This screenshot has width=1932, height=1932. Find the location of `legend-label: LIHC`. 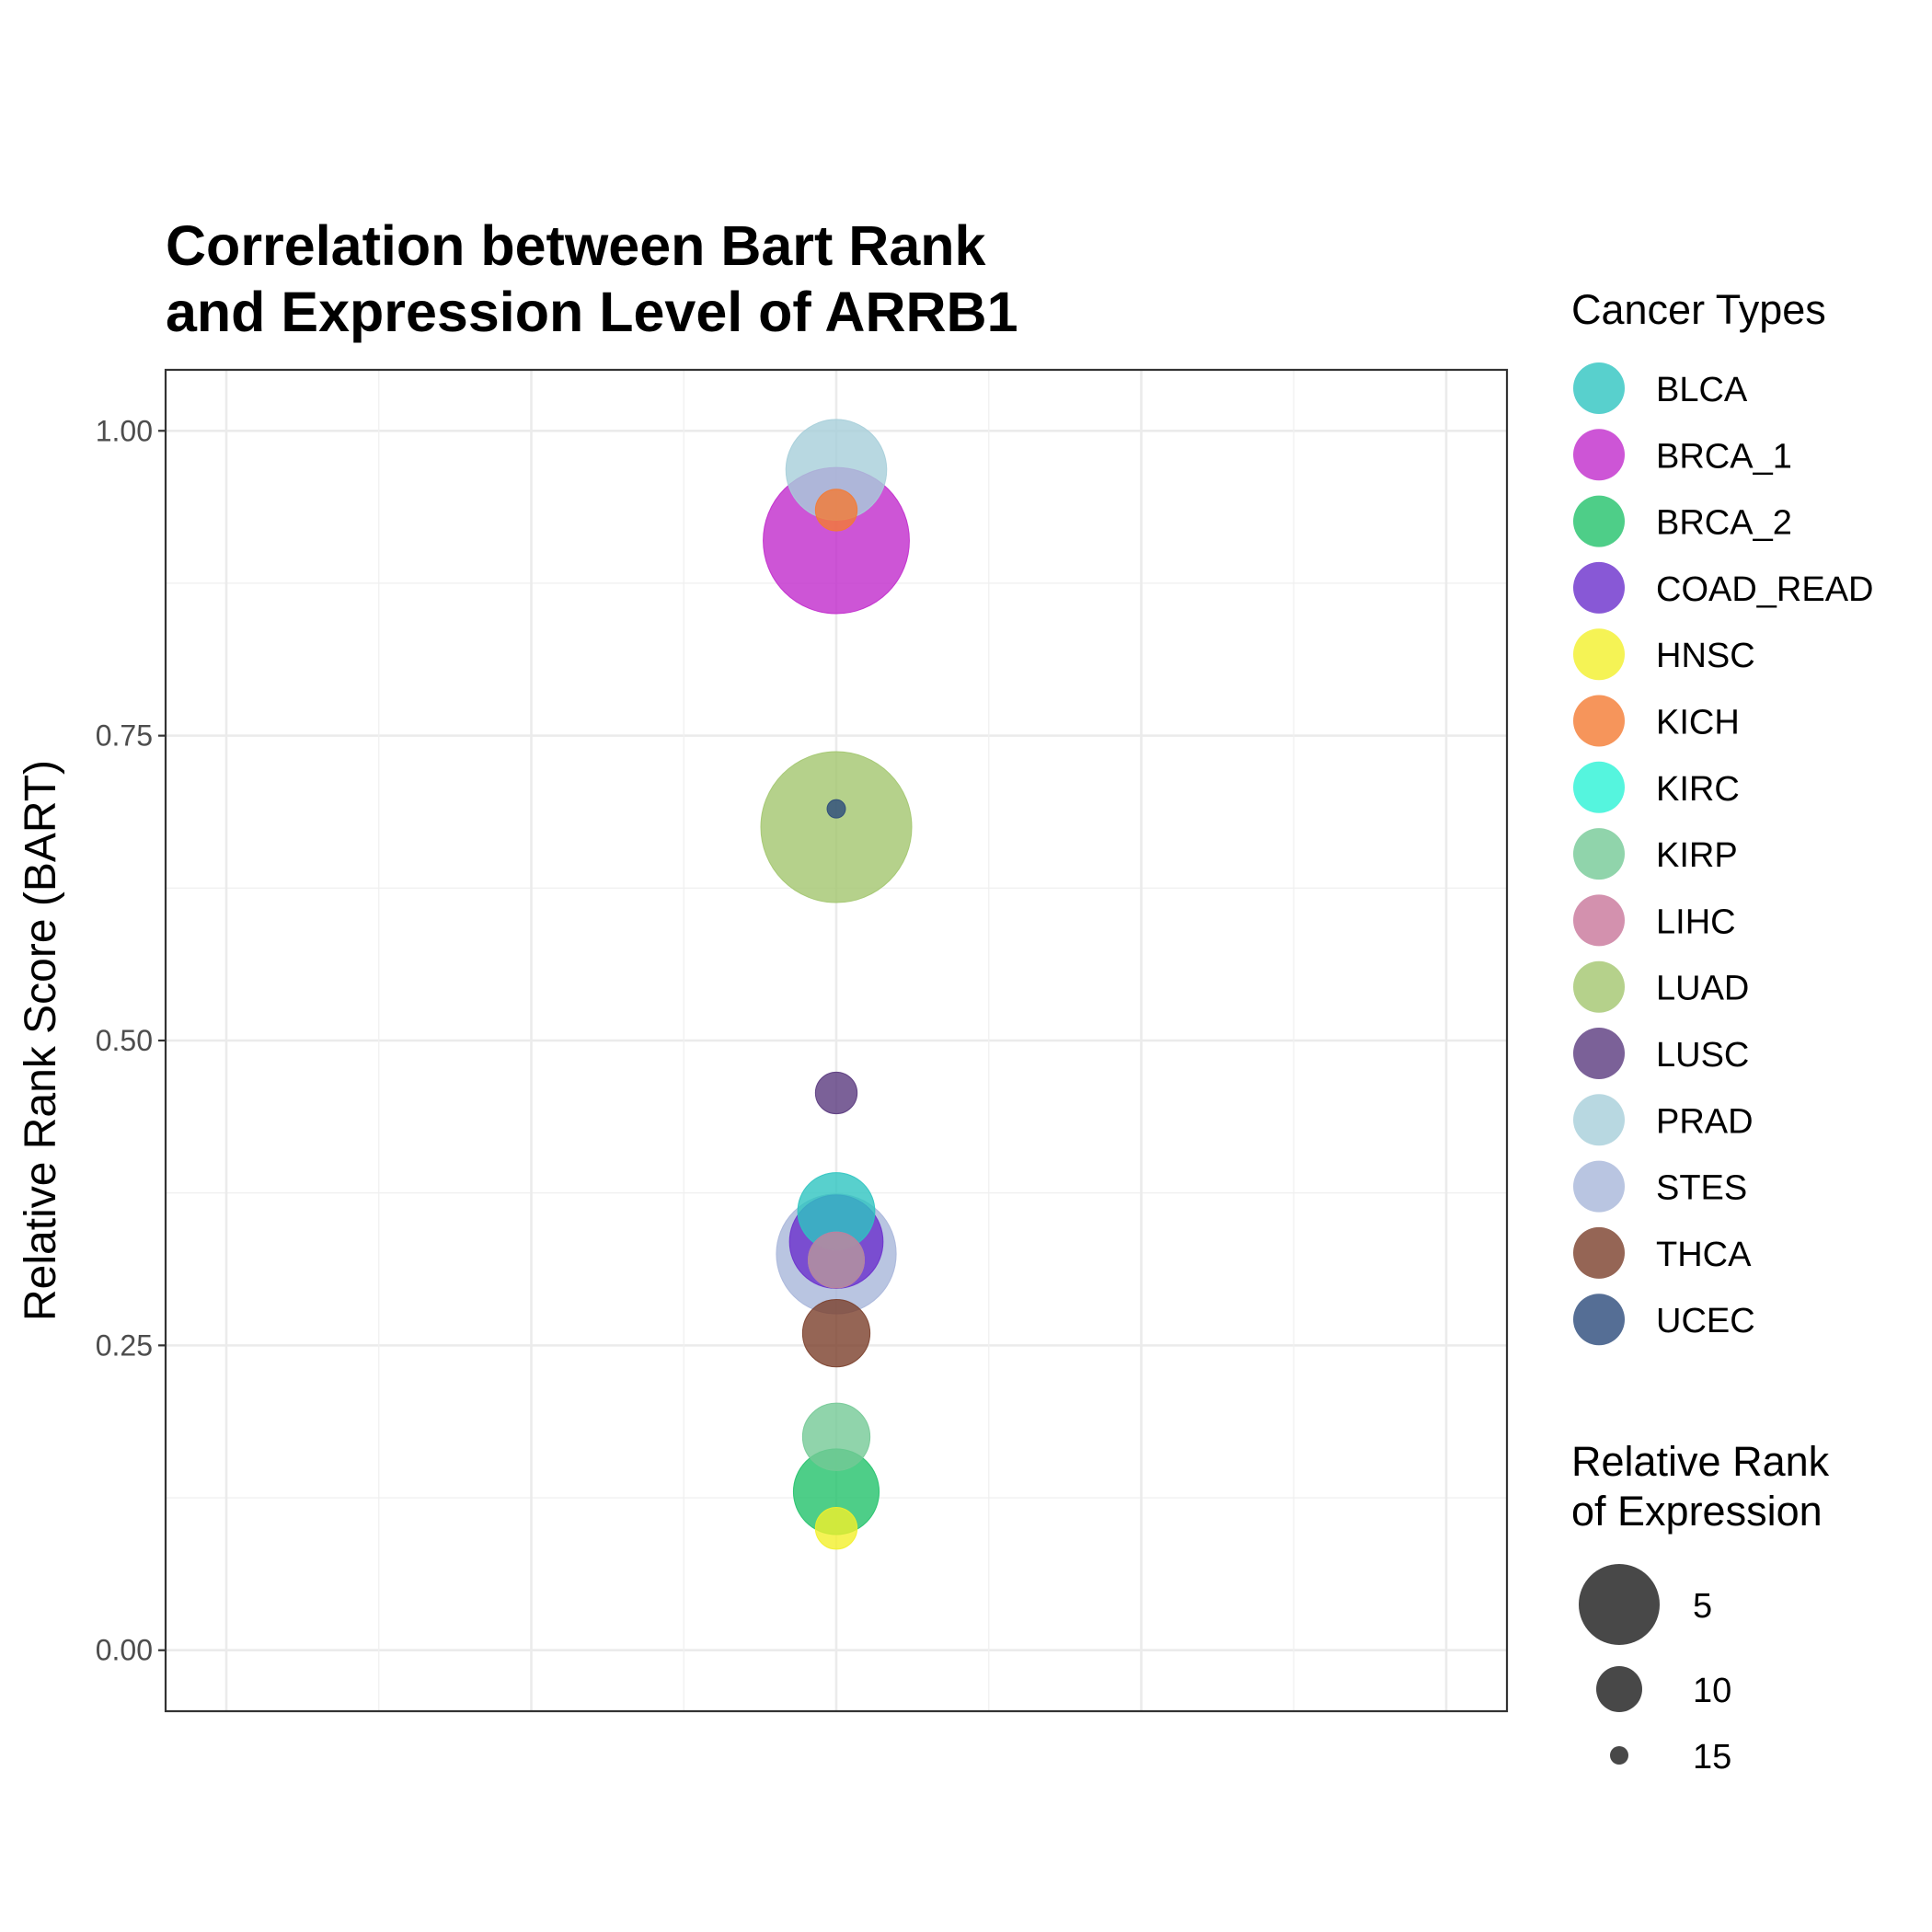

legend-label: LIHC is located at coordinates (1696, 922).